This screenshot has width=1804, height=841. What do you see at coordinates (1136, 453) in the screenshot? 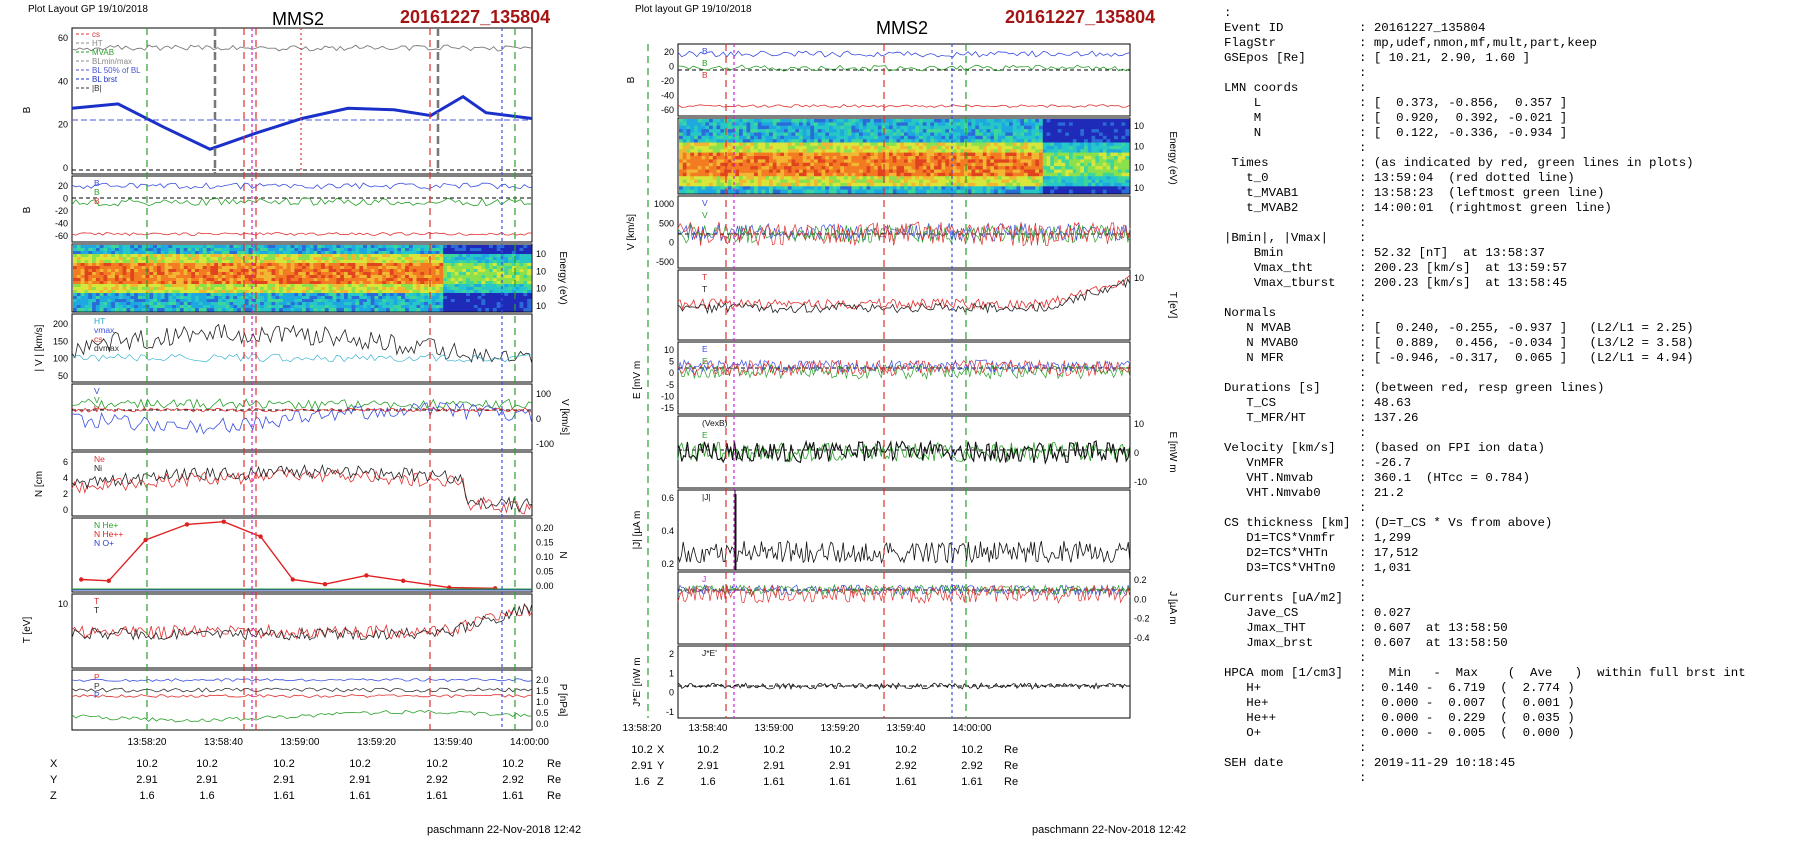
I see `right-p6-ytick: 0` at bounding box center [1136, 453].